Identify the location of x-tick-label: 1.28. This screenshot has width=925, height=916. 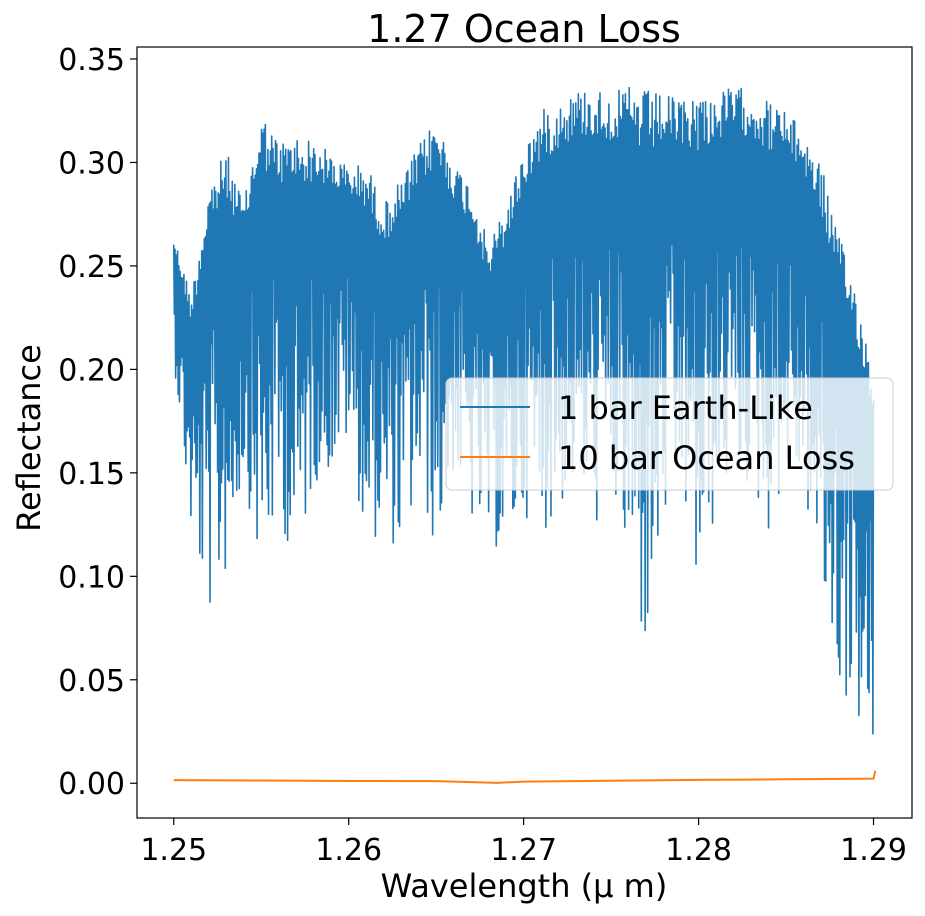
(698, 850).